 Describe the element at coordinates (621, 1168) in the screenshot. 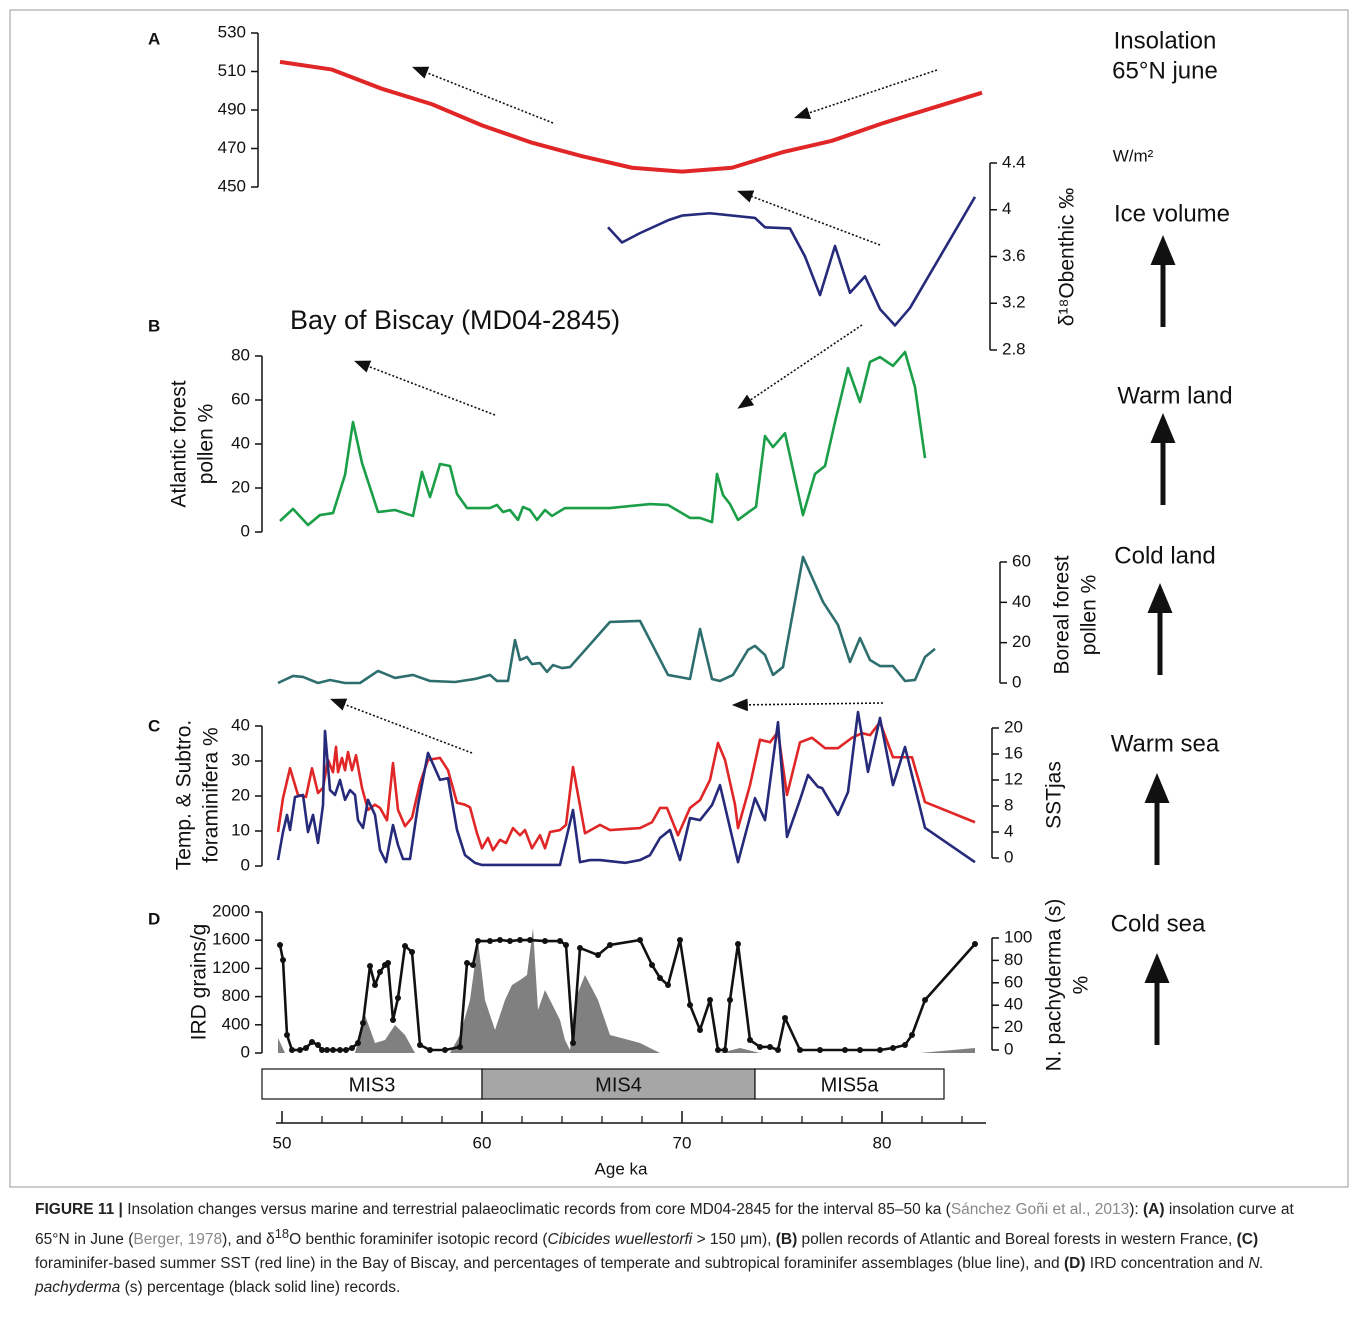

I see `x-axis-title: Age ka` at that location.